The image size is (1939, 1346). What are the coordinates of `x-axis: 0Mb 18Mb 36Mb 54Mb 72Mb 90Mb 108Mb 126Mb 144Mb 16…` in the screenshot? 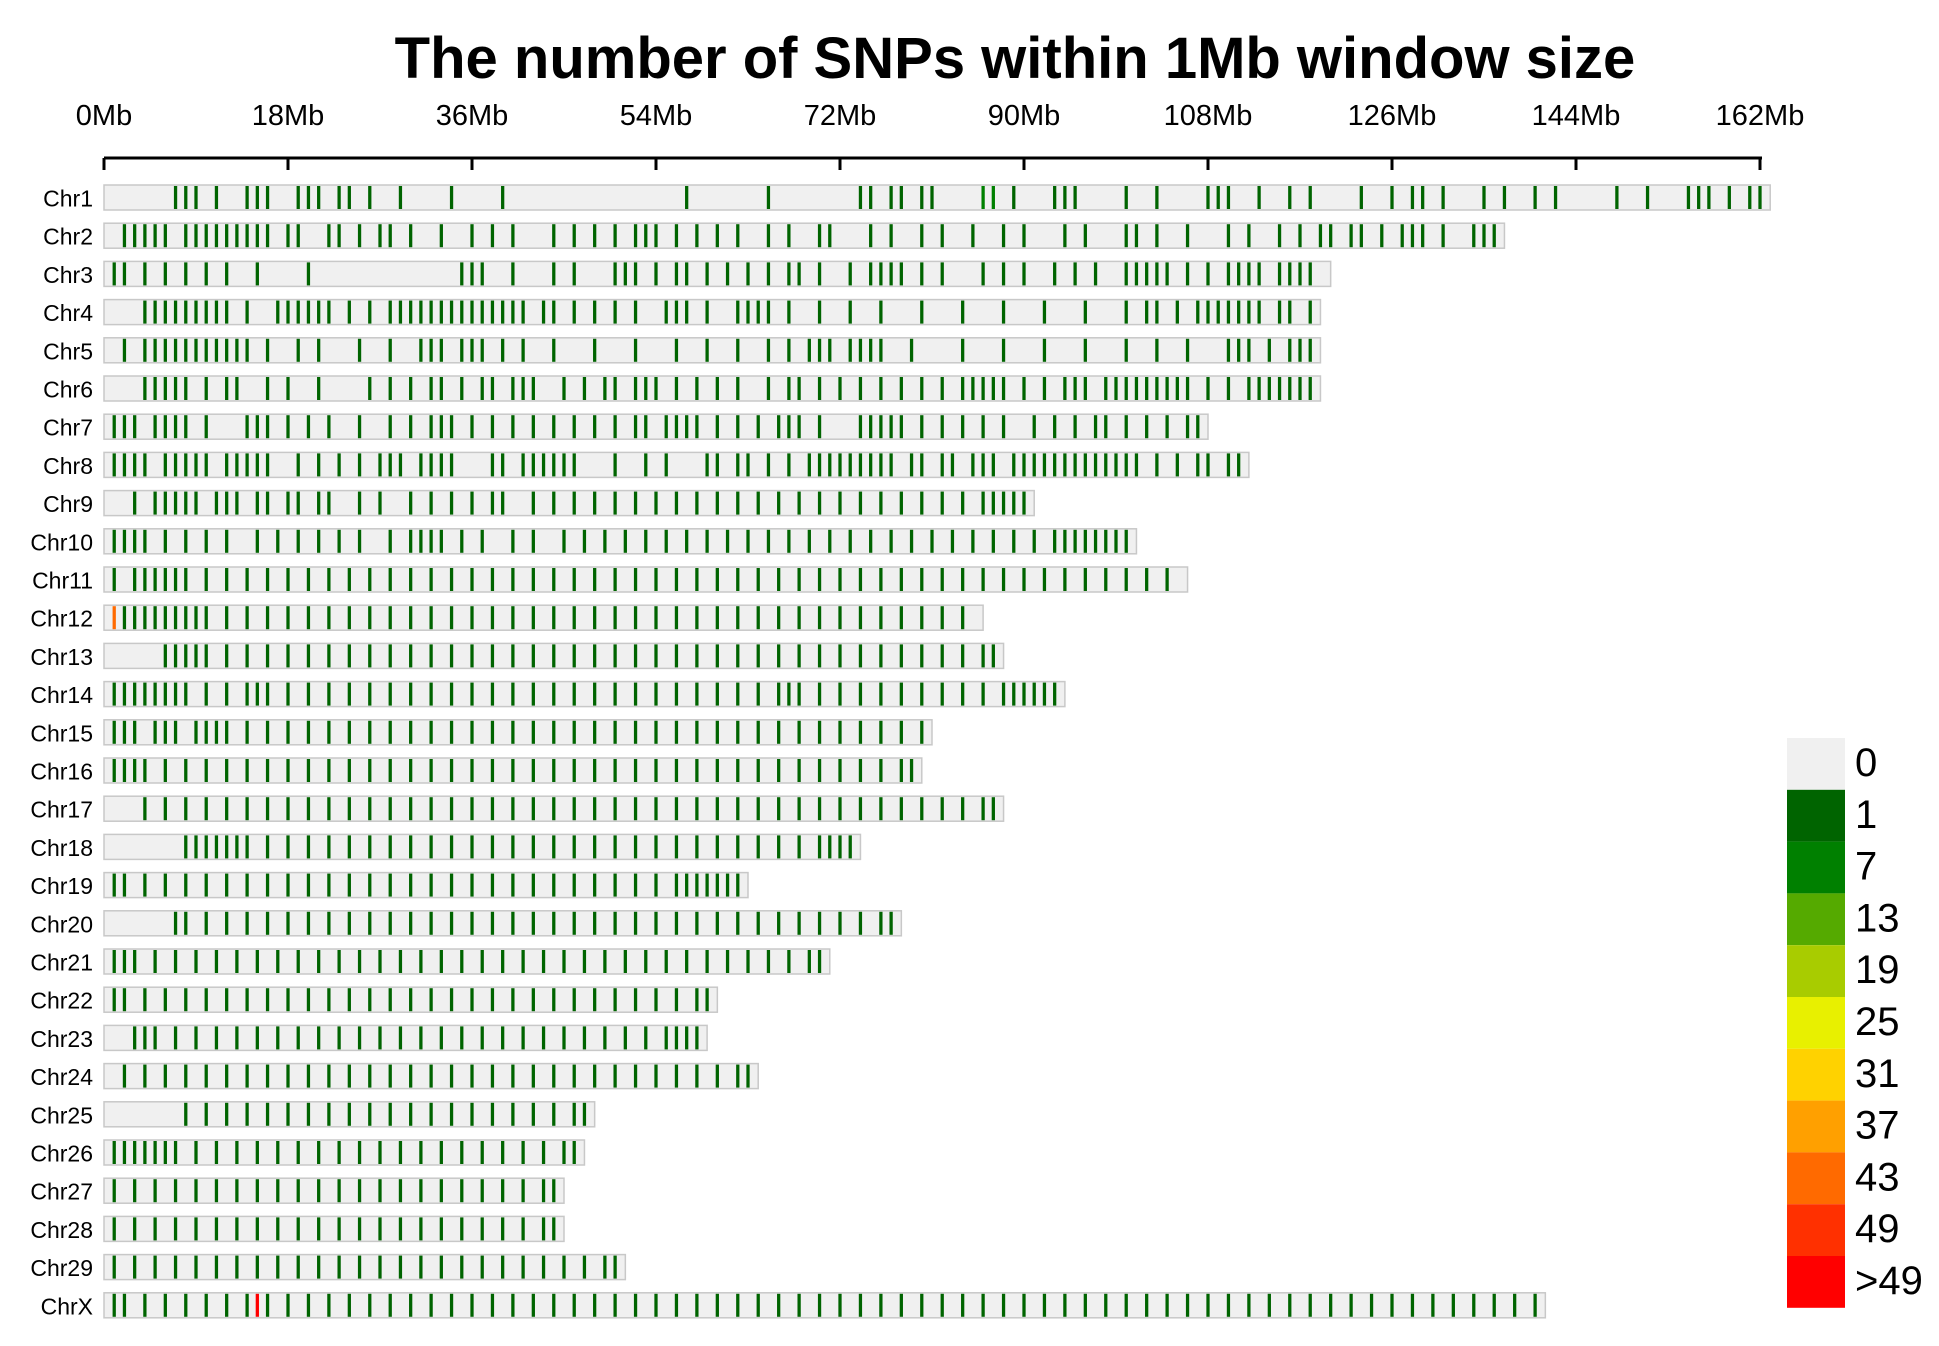 It's located at (940, 135).